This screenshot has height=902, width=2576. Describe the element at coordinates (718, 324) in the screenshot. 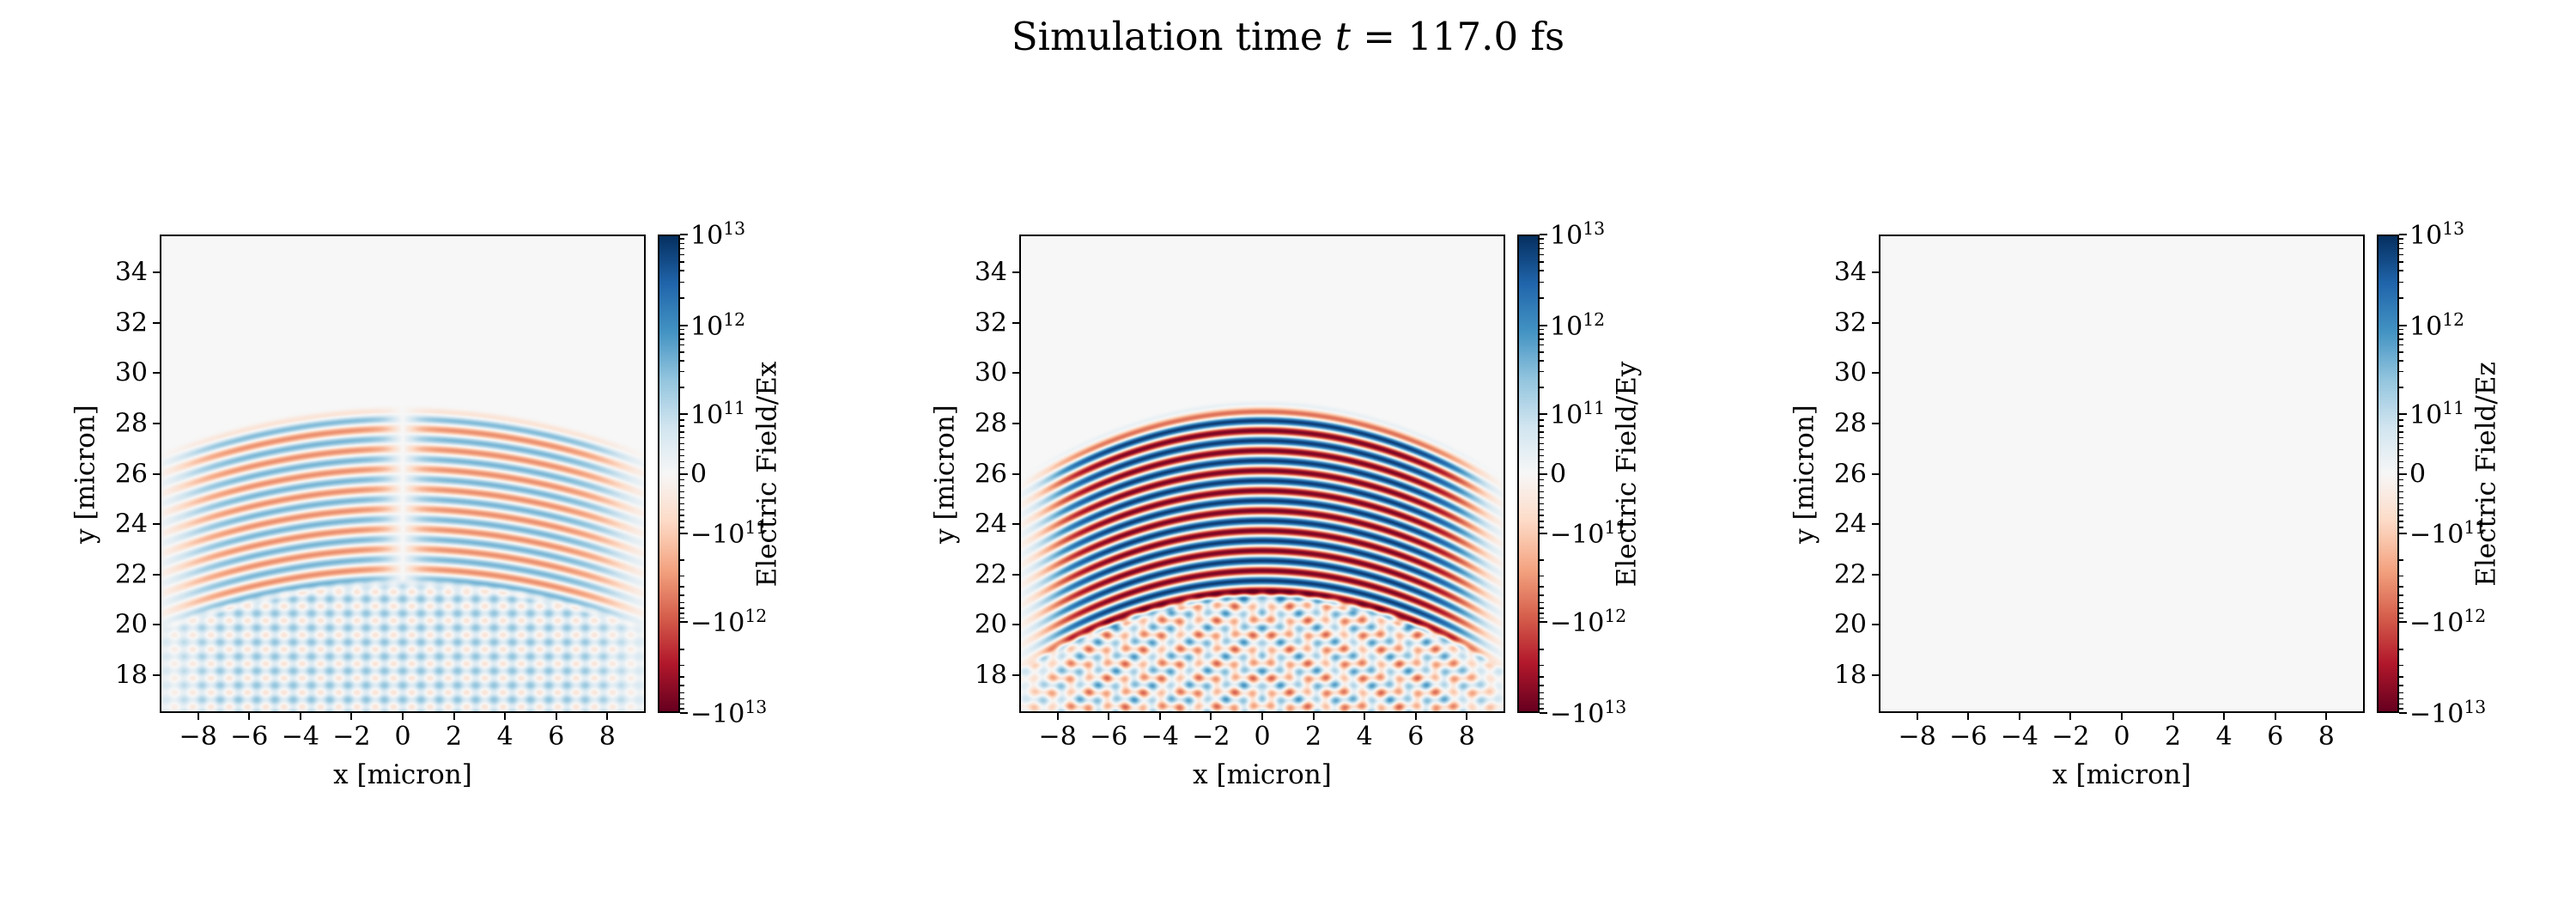

I see `colorbar-tick-label: 1012` at that location.